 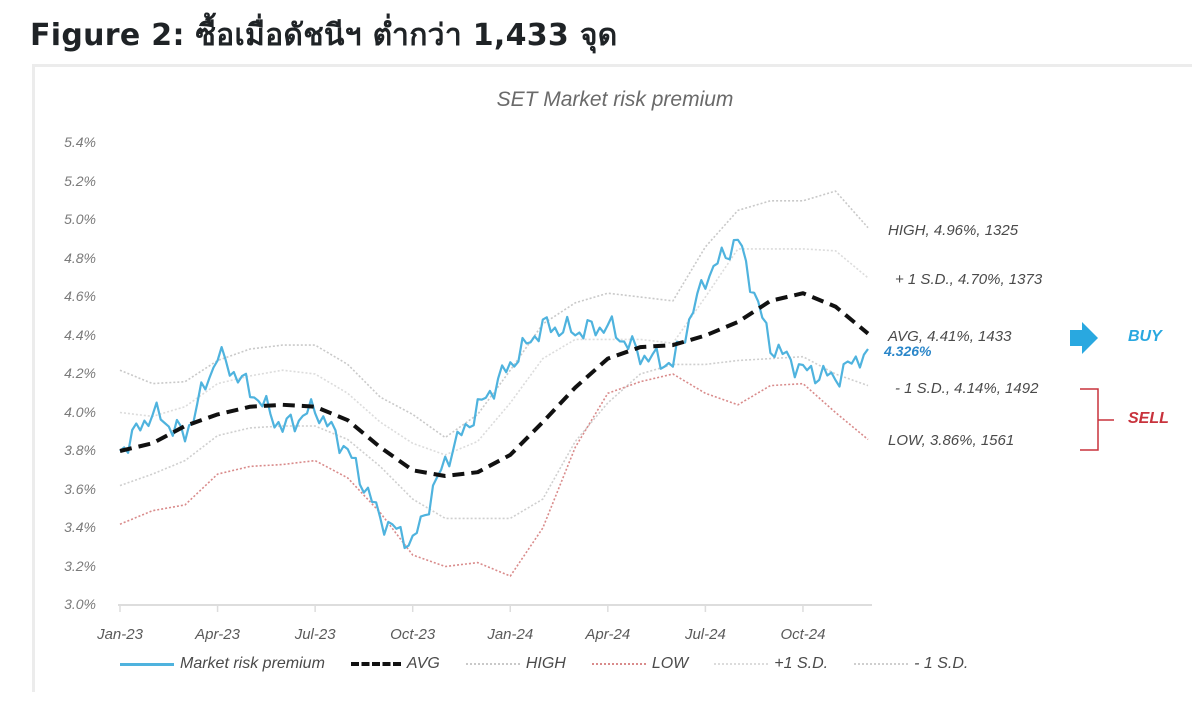 What do you see at coordinates (803, 634) in the screenshot?
I see `x-tick-label: Oct-24` at bounding box center [803, 634].